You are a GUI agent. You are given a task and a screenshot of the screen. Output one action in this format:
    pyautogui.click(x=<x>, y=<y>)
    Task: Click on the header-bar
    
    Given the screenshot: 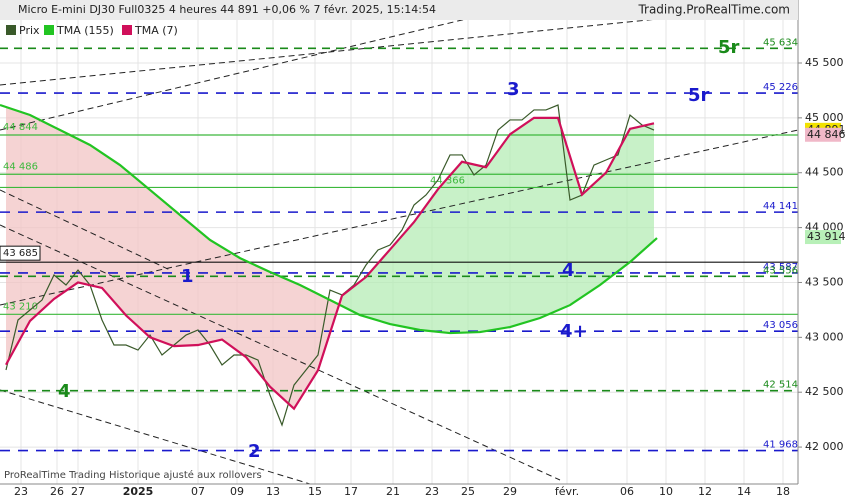 What is the action you would take?
    pyautogui.click(x=399, y=10)
    